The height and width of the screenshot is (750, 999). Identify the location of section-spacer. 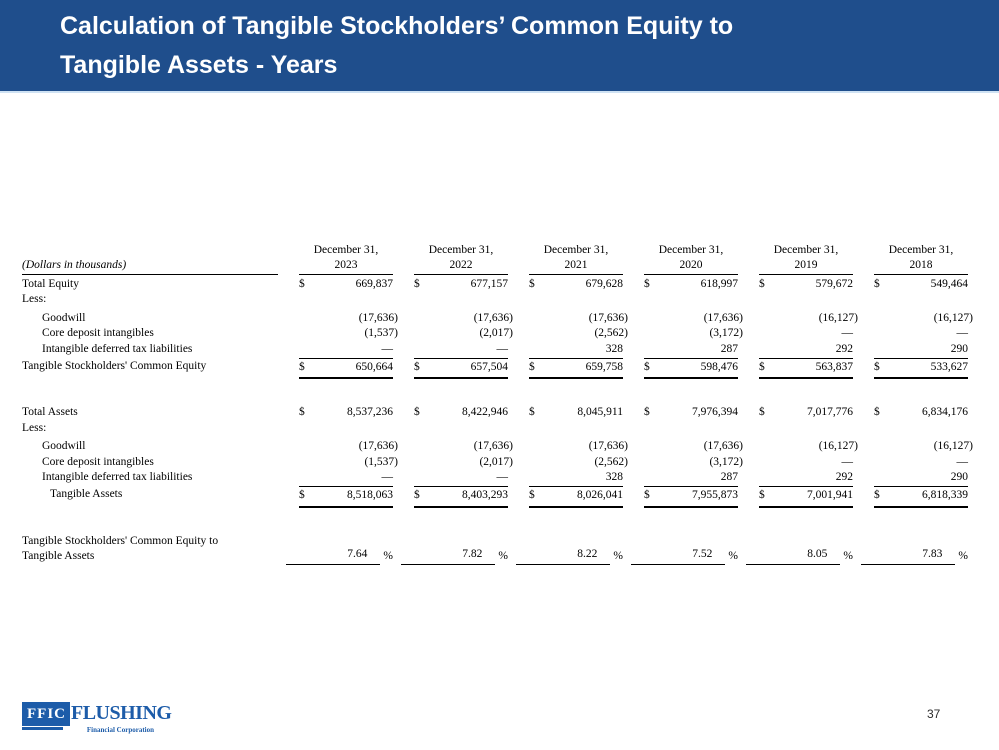
(500, 392).